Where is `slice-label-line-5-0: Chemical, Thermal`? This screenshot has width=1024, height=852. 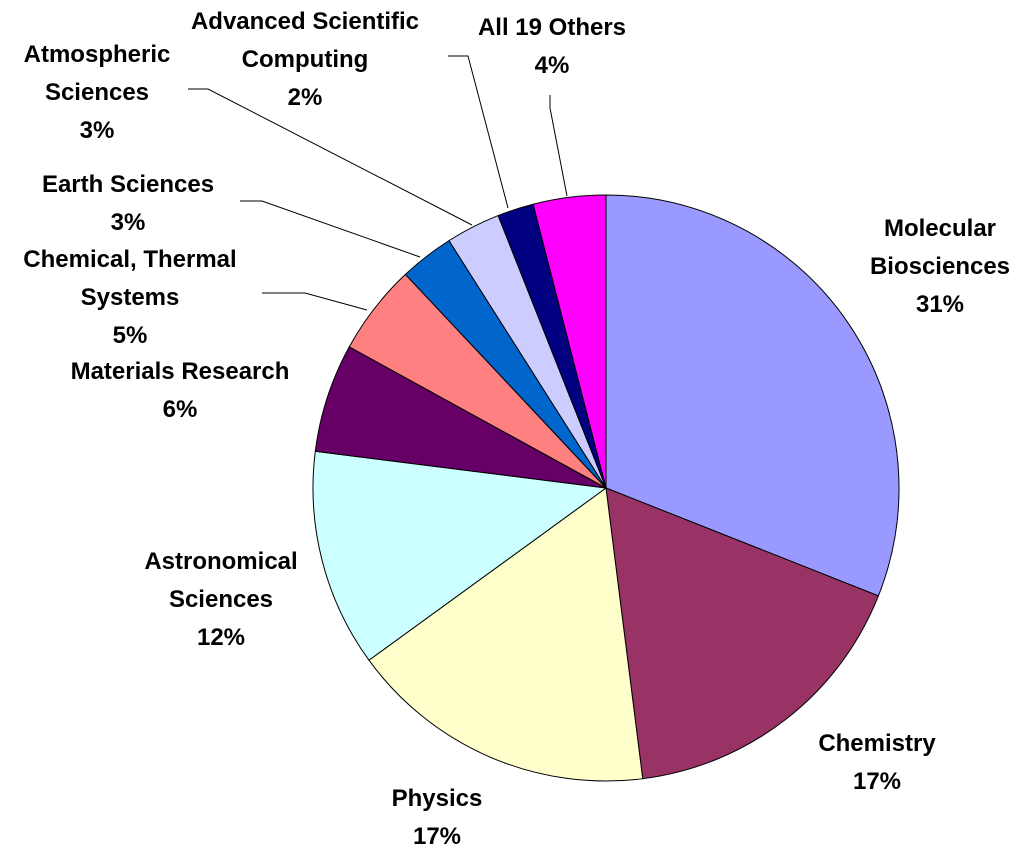
slice-label-line-5-0: Chemical, Thermal is located at coordinates (129, 259).